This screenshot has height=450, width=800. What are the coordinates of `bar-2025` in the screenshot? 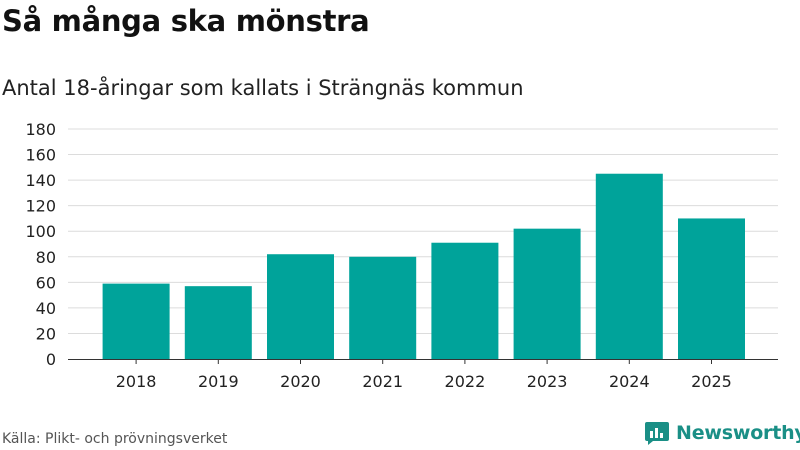 It's located at (711, 288).